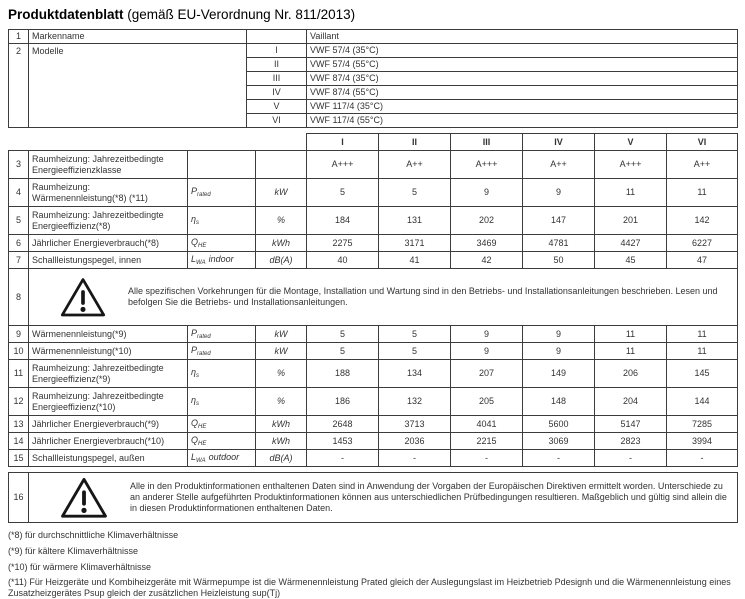 The image size is (745, 599). I want to click on column-header: VI, so click(702, 142).